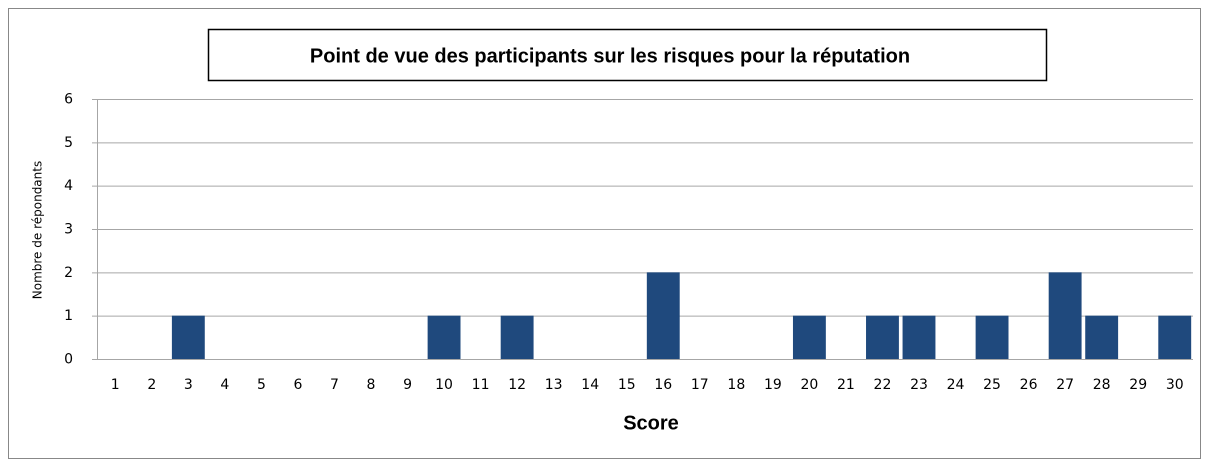  I want to click on x-tick-label: 22, so click(883, 385).